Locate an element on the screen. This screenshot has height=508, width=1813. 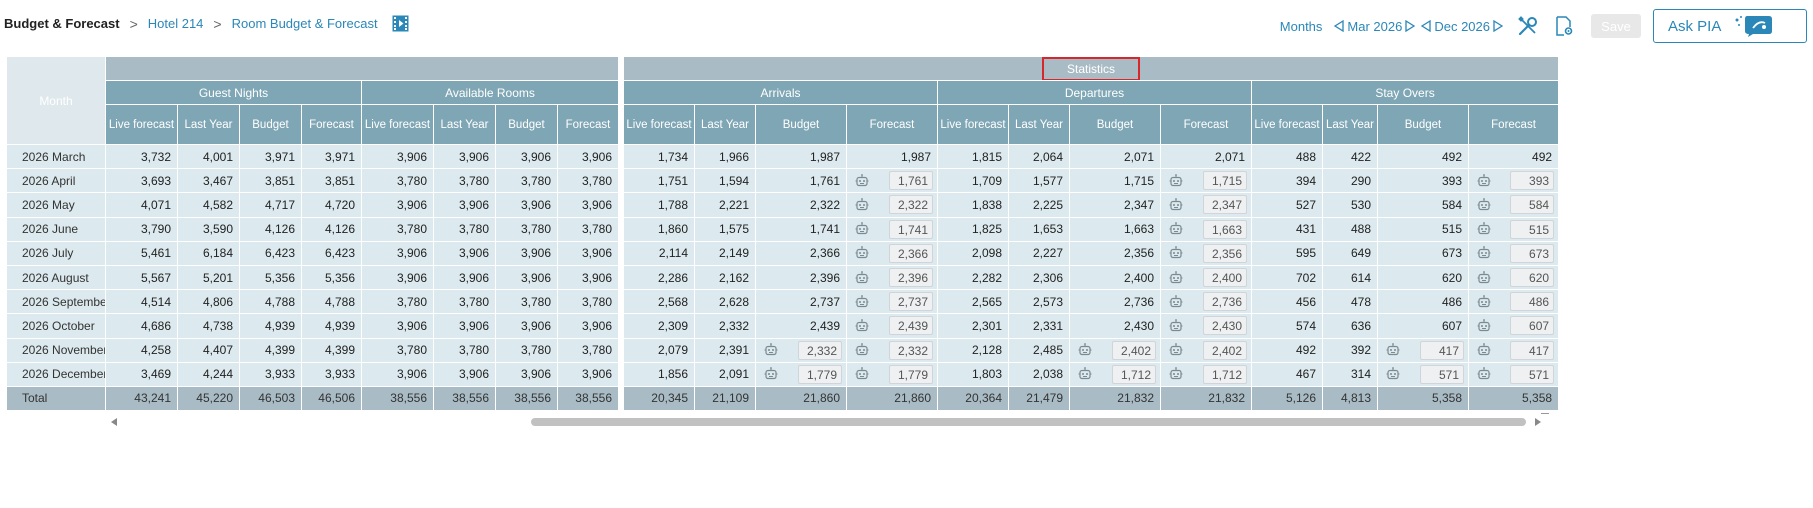
prev-end-icon is located at coordinates (1426, 26).